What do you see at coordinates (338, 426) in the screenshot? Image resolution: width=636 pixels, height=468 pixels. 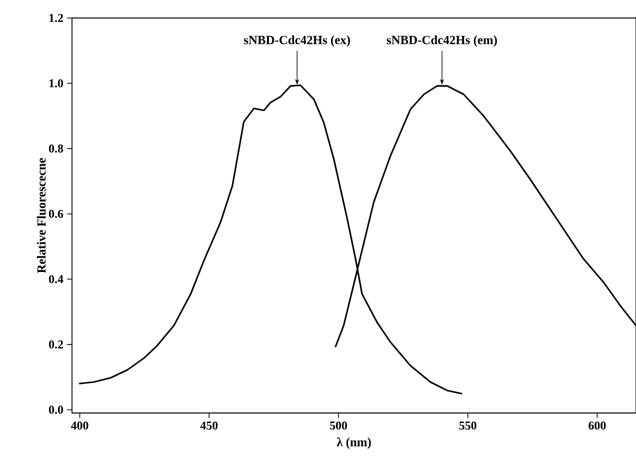 I see `x-tick-label: 500` at bounding box center [338, 426].